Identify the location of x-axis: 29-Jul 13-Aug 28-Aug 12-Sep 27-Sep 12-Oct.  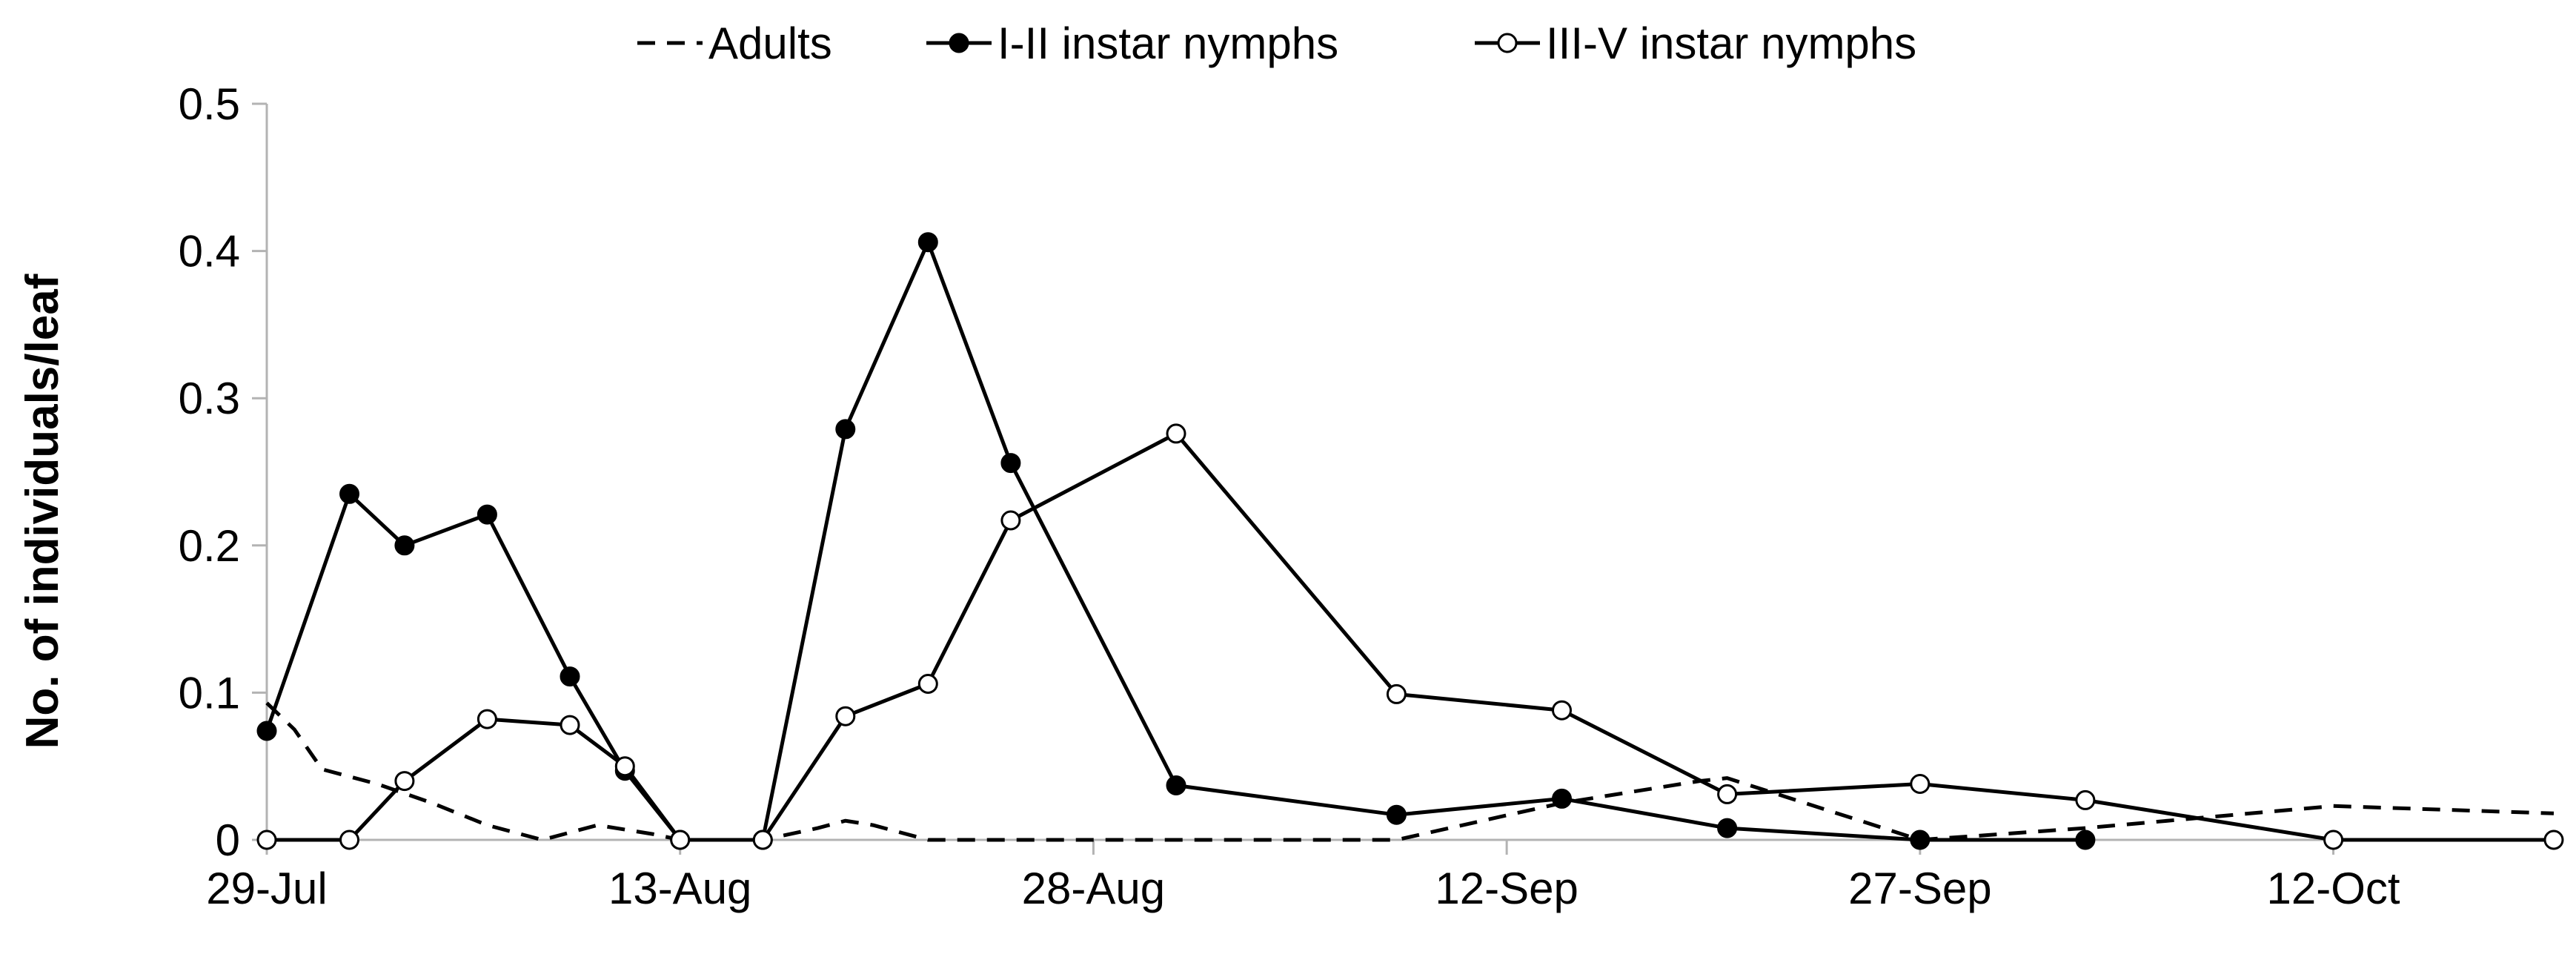
(1380, 875).